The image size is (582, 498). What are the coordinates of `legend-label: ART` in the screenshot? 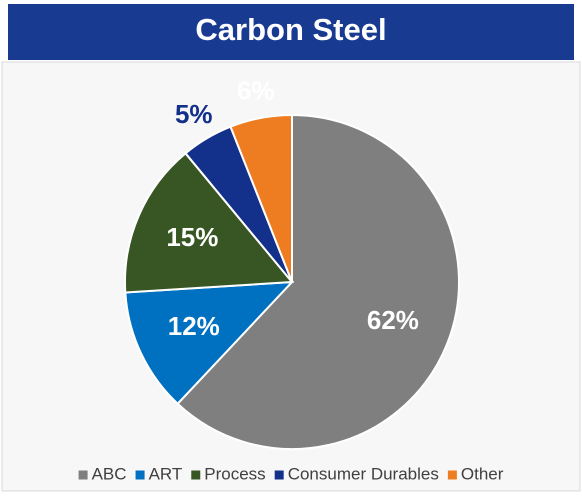 It's located at (166, 473).